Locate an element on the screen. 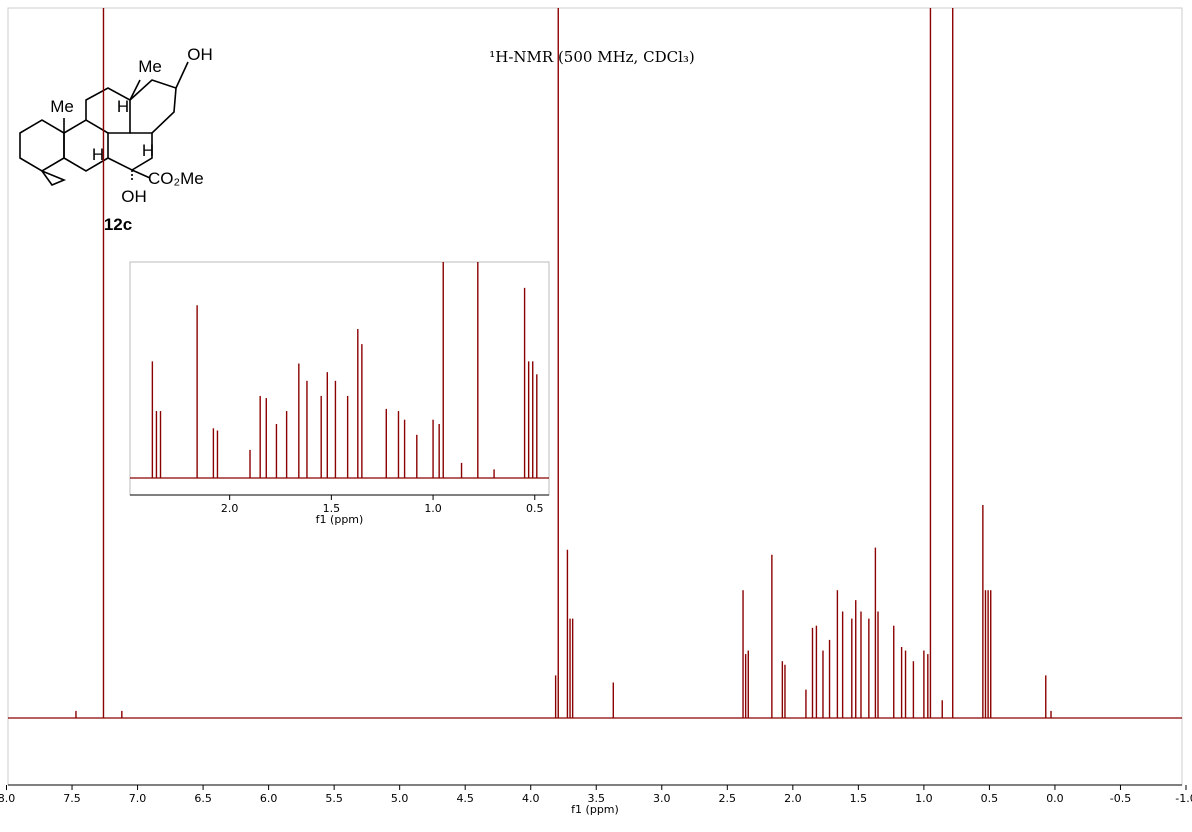  structure: Me OH Me H H H CO₂Me OH 12c is located at coordinates (116, 139).